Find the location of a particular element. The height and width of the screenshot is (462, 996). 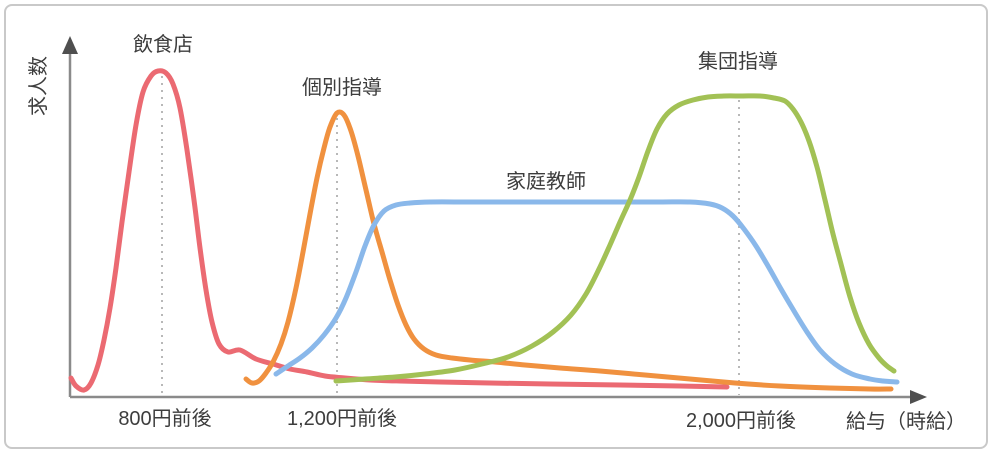

x-tick-label-1200: 1,200円前後 is located at coordinates (342, 419).